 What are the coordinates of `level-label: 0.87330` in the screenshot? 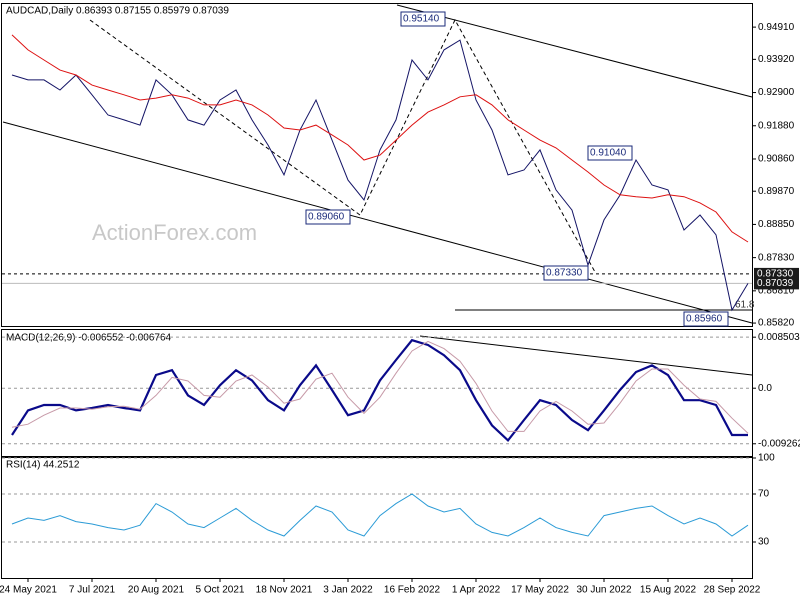 It's located at (775, 274).